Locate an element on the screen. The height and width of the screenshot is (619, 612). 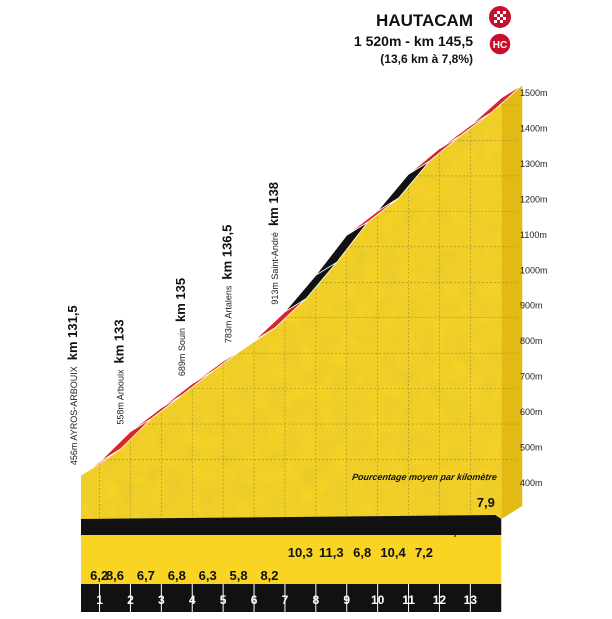
km-marker-label: 2 is located at coordinates (130, 600).